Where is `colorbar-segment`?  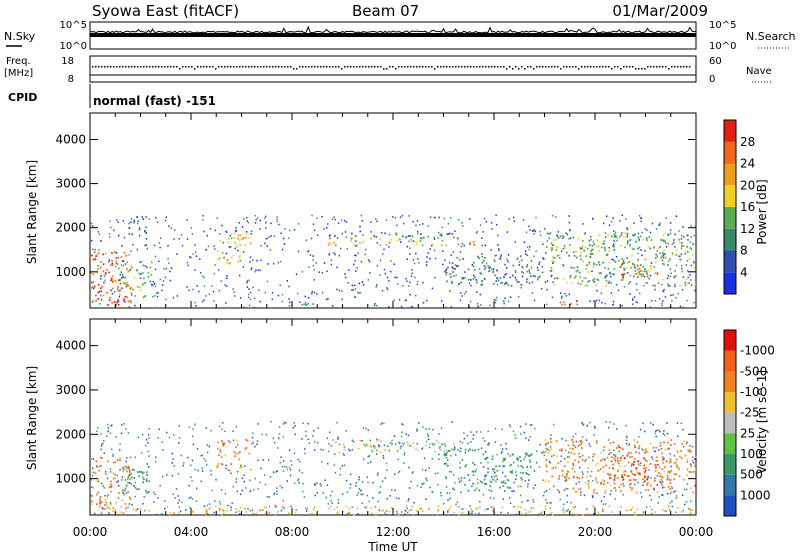 colorbar-segment is located at coordinates (730, 340).